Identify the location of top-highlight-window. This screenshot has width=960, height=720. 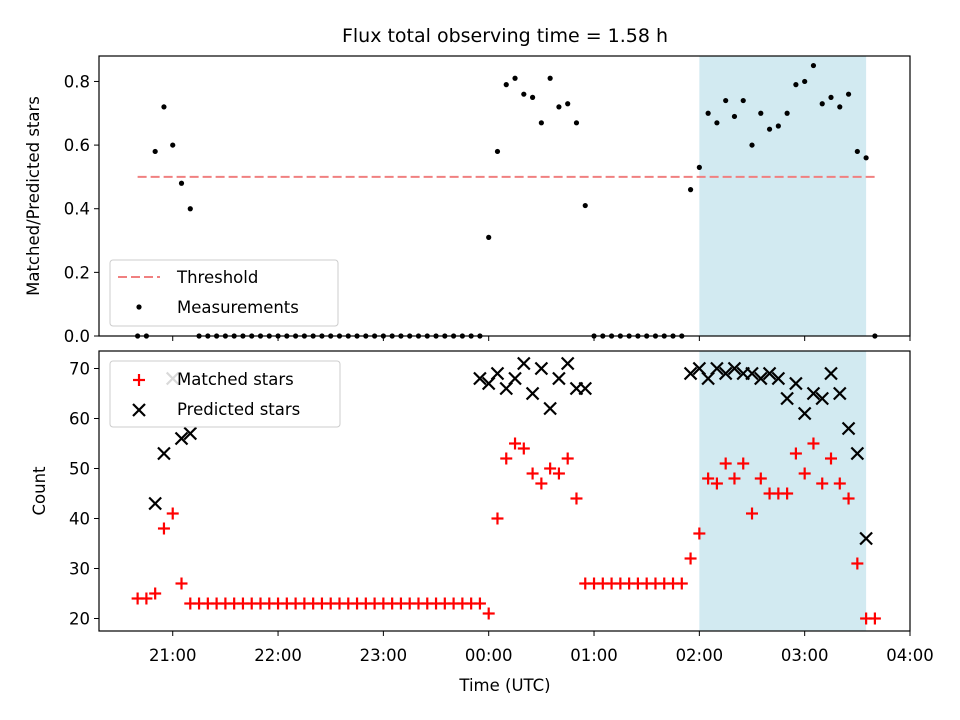
(783, 196).